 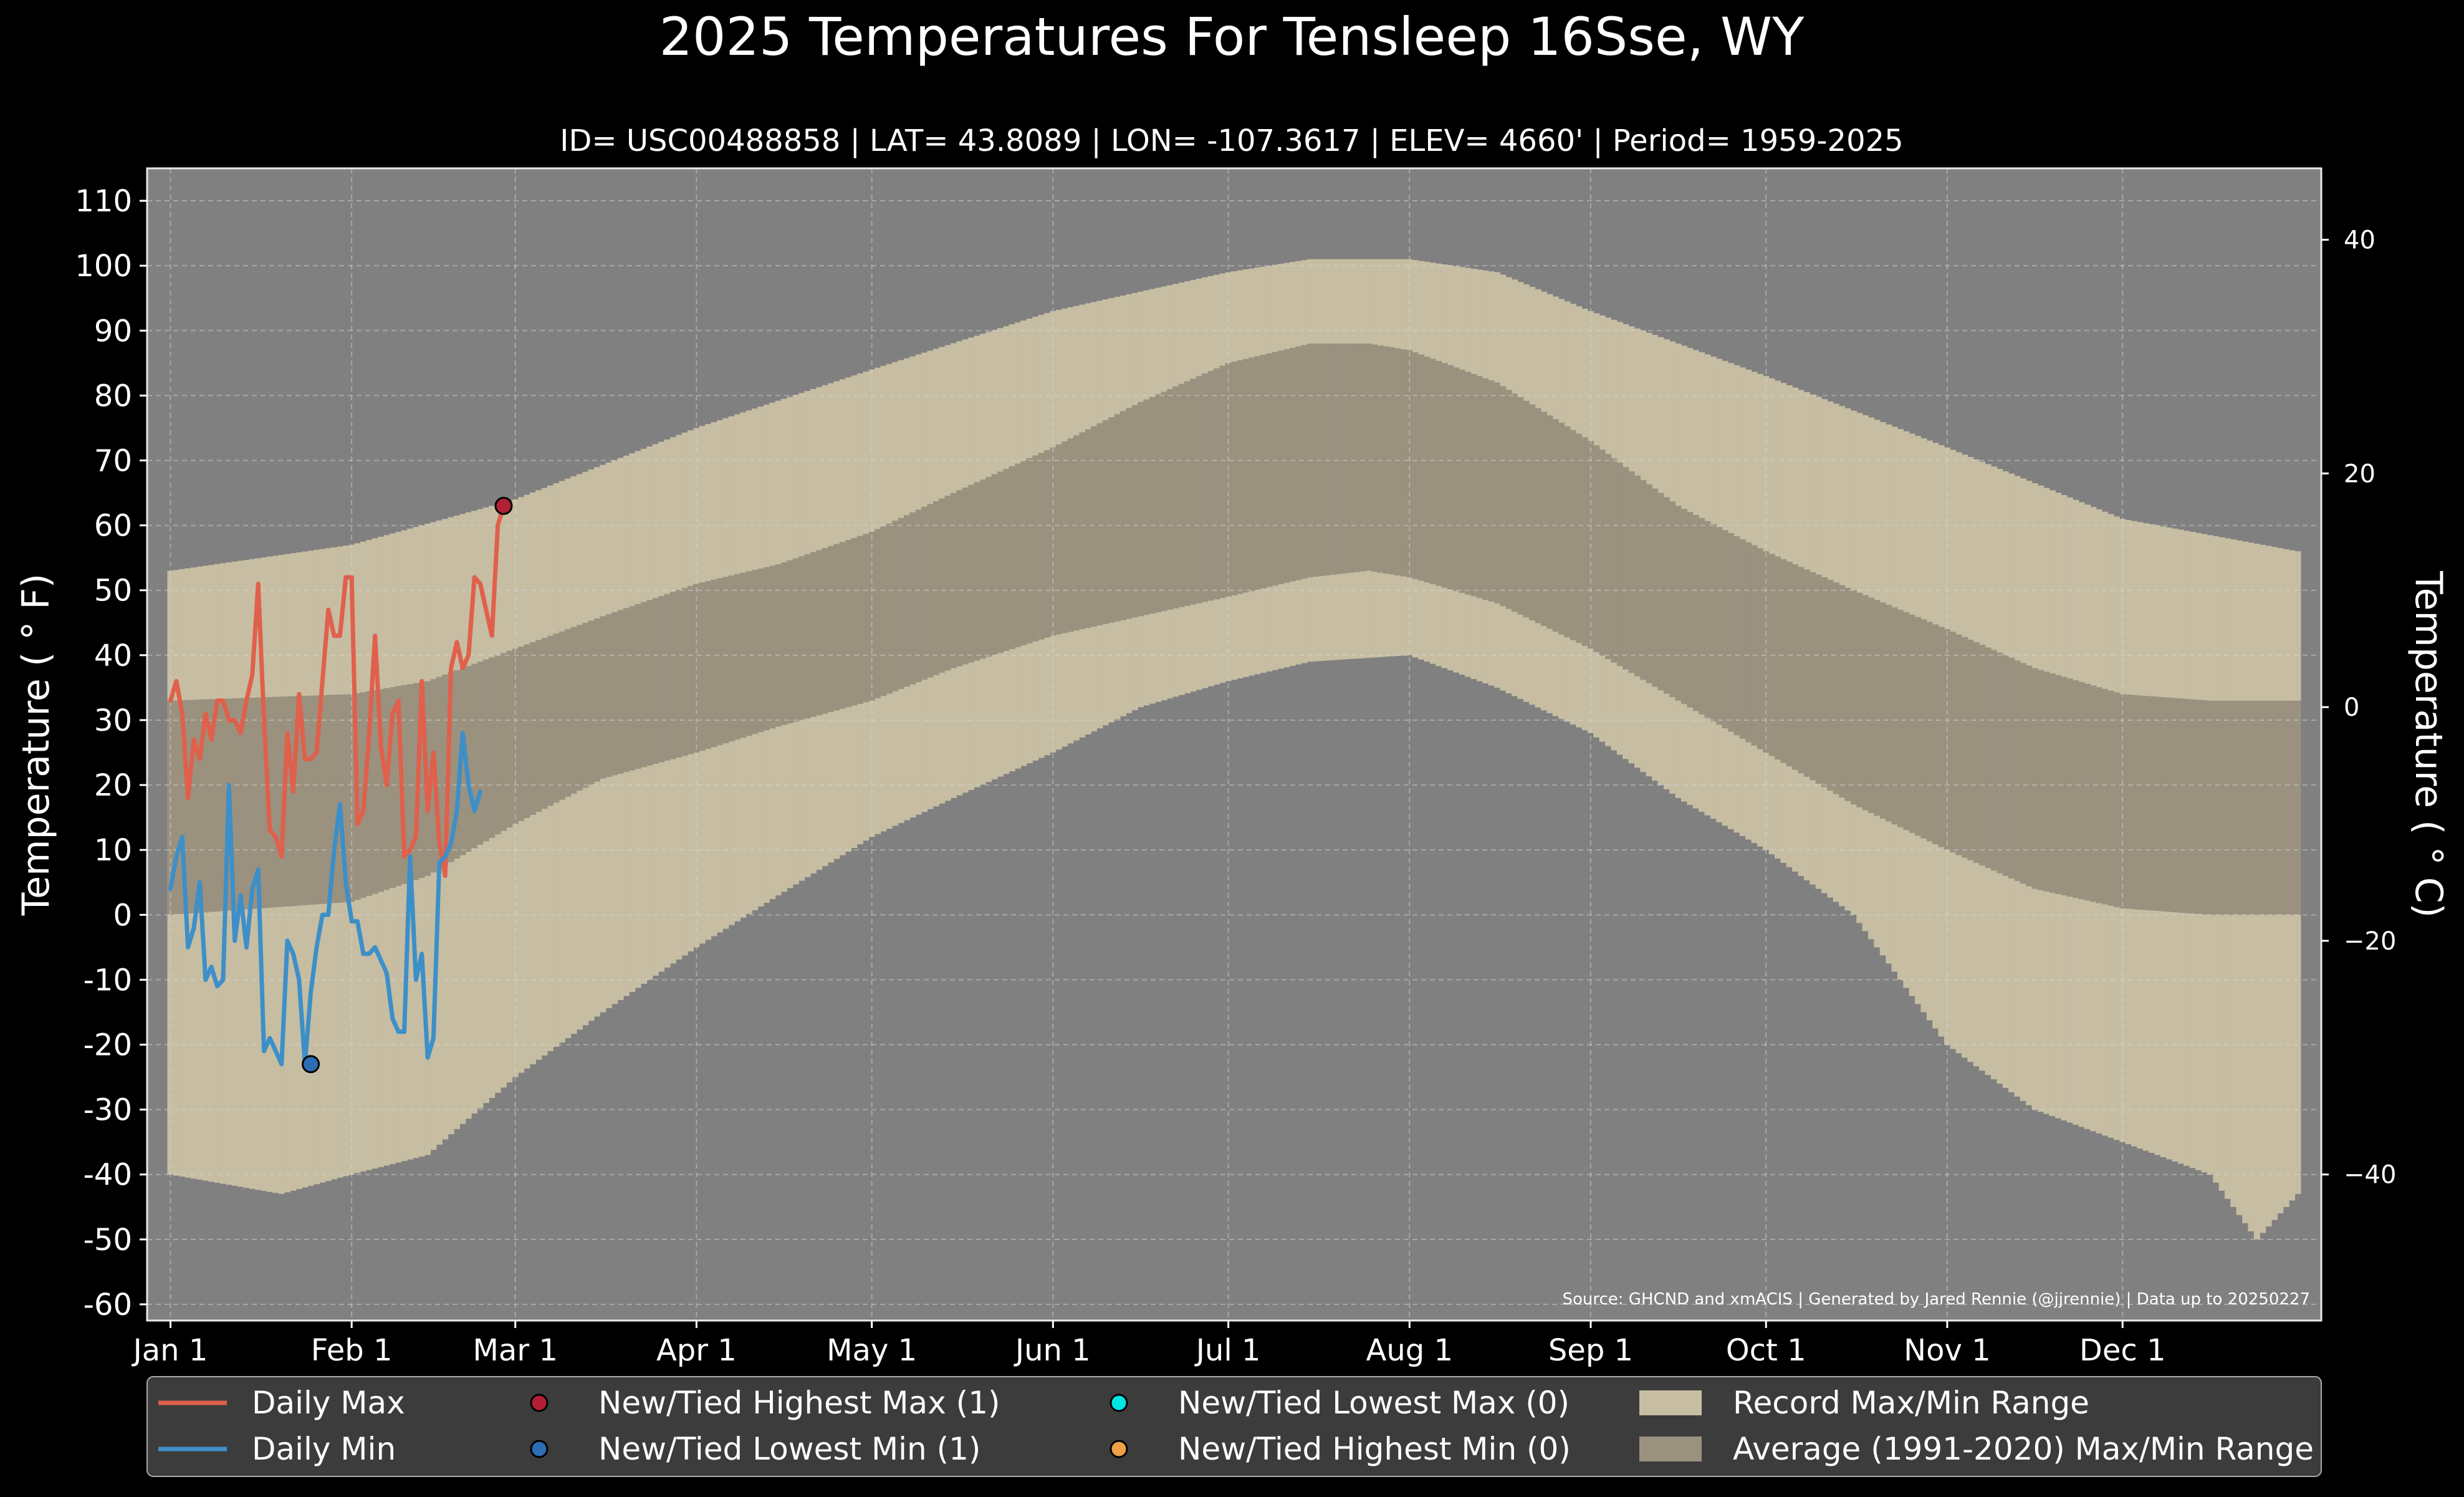 I want to click on y-axis-label: Temperature ( ° F), so click(x=36, y=745).